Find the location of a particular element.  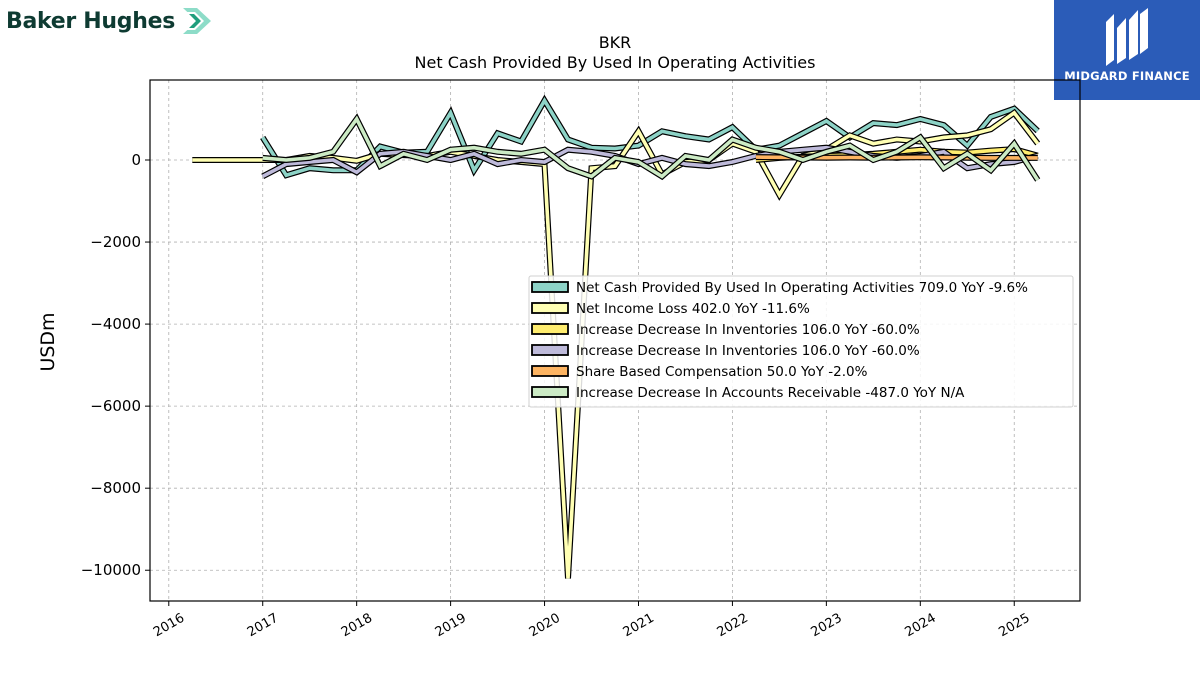

chart-ticker: BKR is located at coordinates (615, 42).